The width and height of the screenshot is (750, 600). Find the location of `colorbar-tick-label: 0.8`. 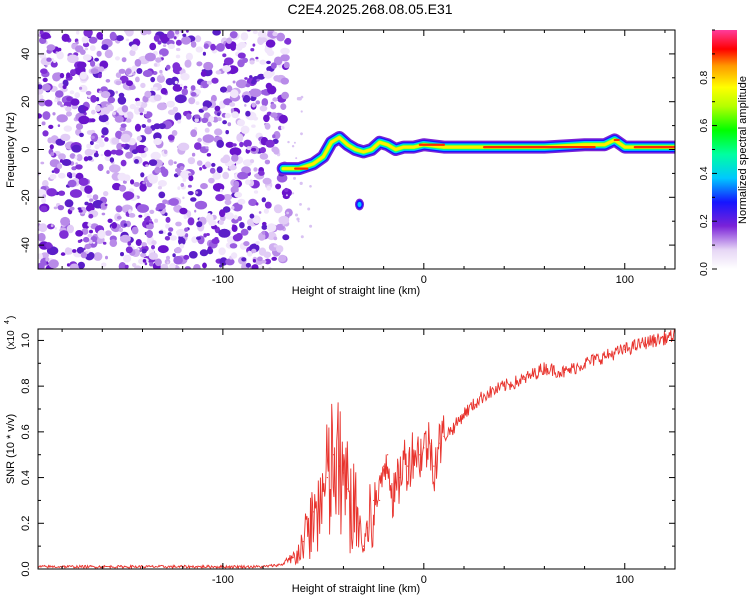

colorbar-tick-label: 0.8 is located at coordinates (704, 77).